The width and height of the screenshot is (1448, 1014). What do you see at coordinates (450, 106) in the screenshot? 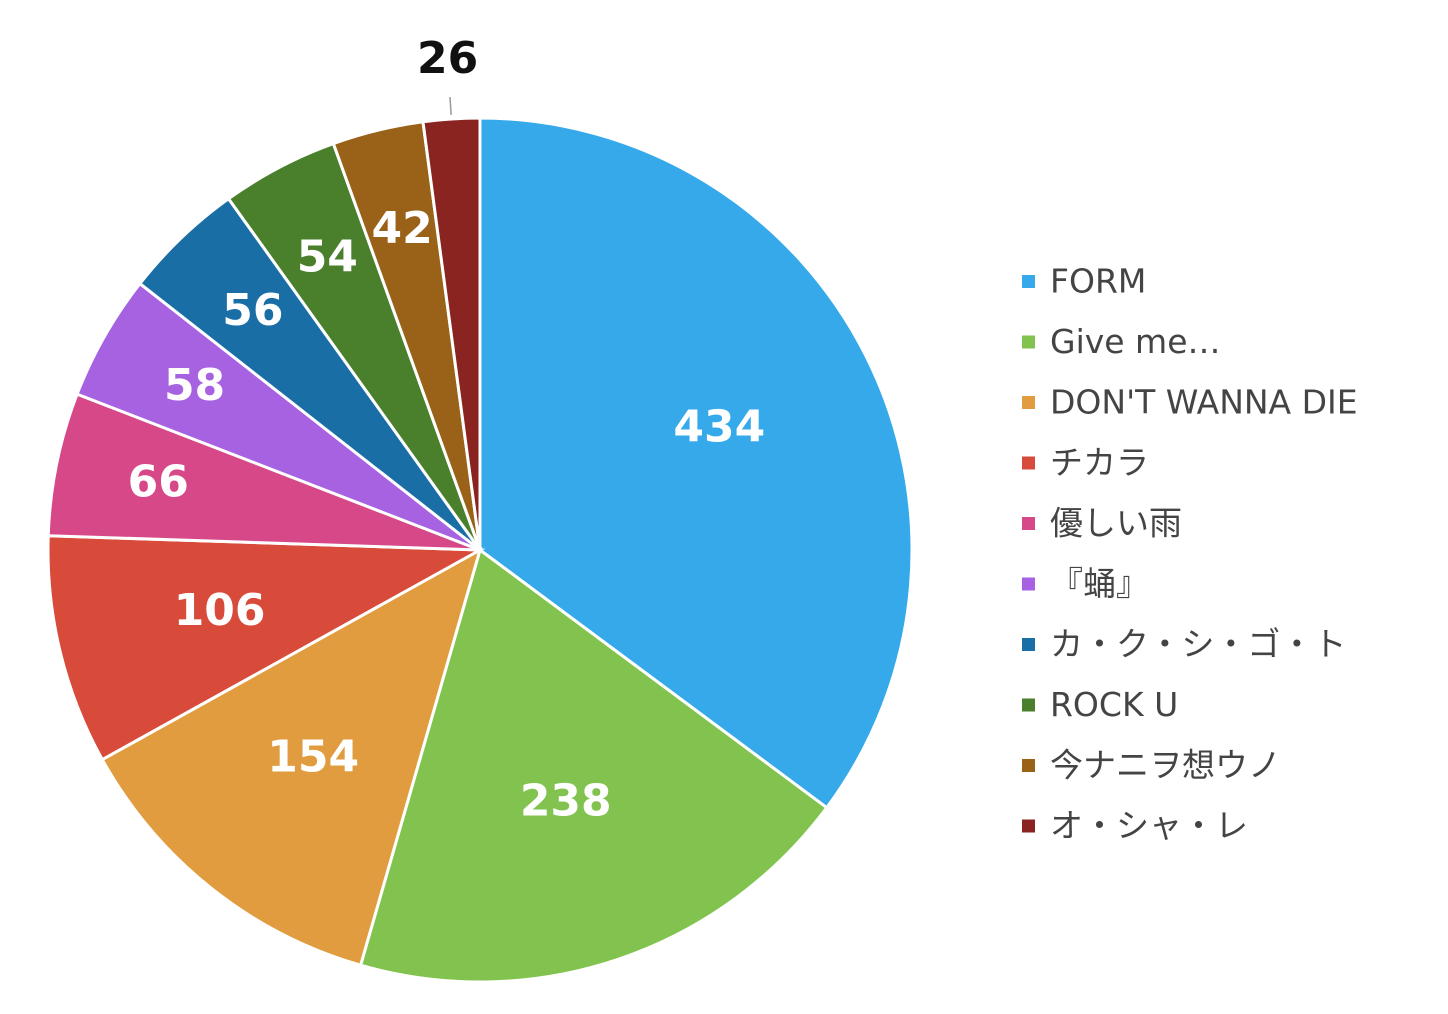
I see `leader-line` at bounding box center [450, 106].